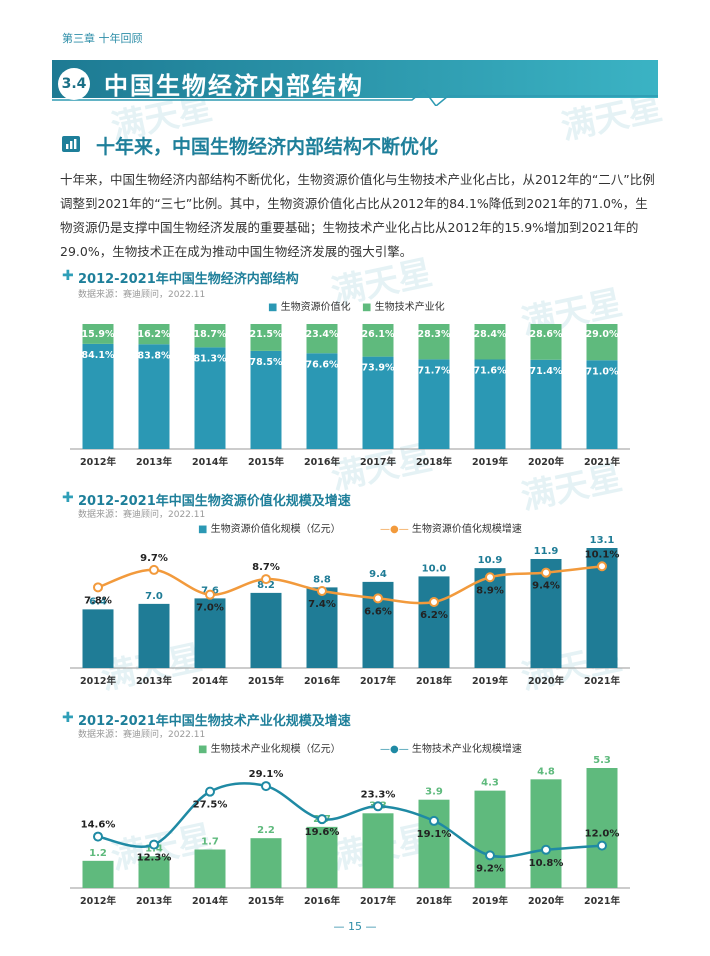 The height and width of the screenshot is (956, 710). Describe the element at coordinates (142, 515) in the screenshot. I see `chart-source: 数据来源：赛迪顾问，2022.11` at that location.